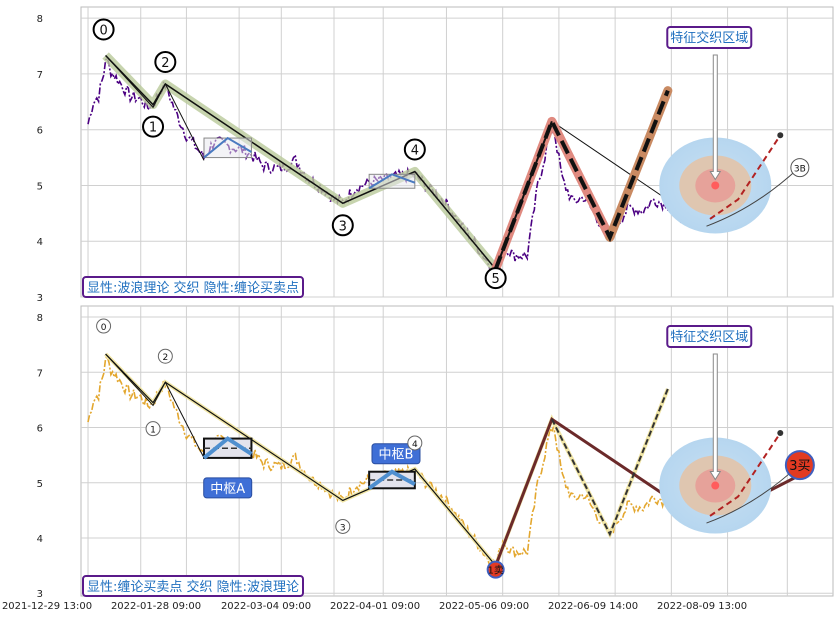 This screenshot has height=617, width=839. I want to click on x-tick-label: 2022-03-04 09:00, so click(266, 606).